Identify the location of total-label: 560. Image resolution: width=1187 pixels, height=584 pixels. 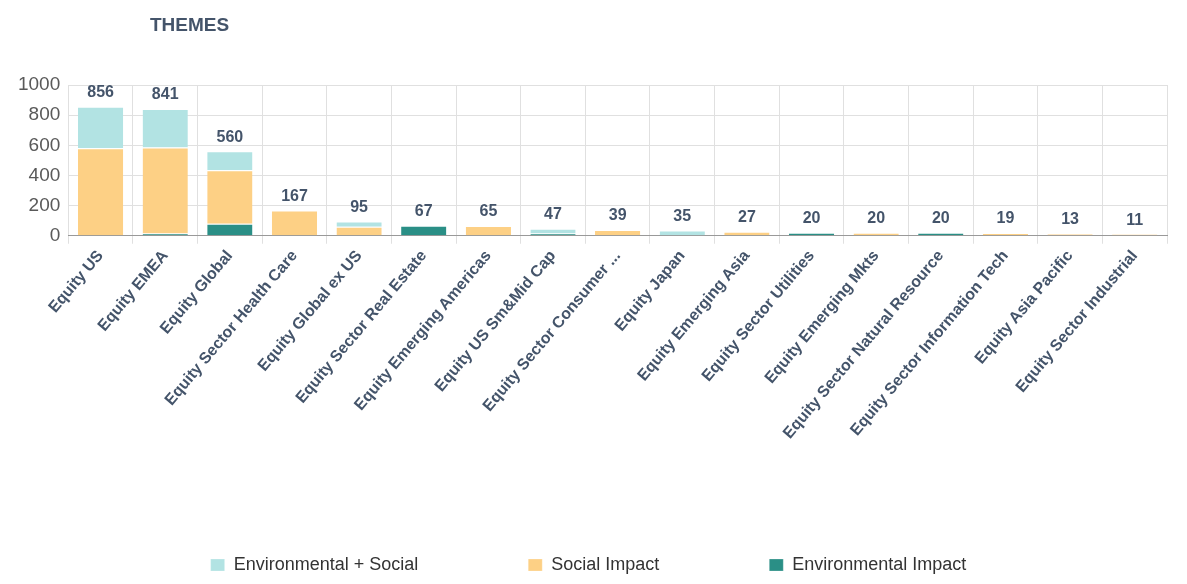
(230, 136).